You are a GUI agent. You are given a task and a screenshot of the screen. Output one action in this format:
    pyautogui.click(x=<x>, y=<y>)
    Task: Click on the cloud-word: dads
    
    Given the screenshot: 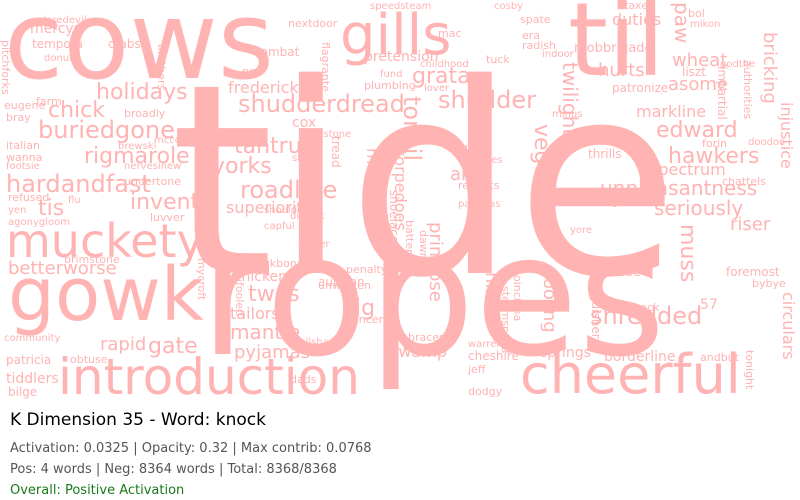 What is the action you would take?
    pyautogui.click(x=303, y=379)
    